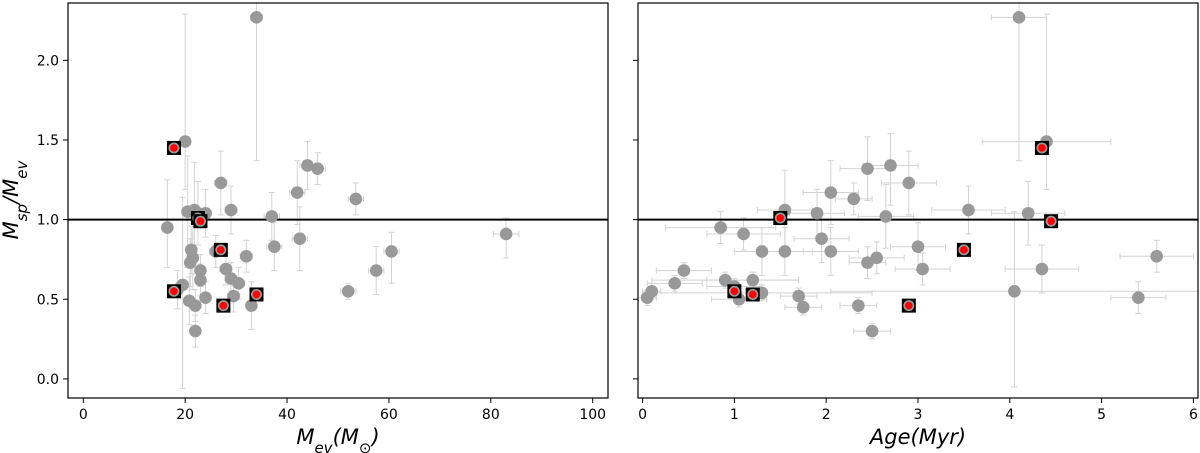 This screenshot has height=453, width=1200. I want to click on x-tick-label: 80, so click(491, 415).